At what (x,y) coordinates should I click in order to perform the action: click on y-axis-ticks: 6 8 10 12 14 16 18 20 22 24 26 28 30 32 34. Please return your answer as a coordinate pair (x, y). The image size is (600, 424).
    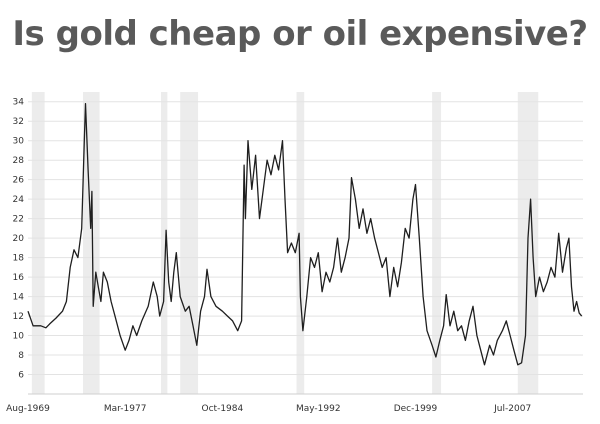
    Looking at the image, I should click on (19, 239).